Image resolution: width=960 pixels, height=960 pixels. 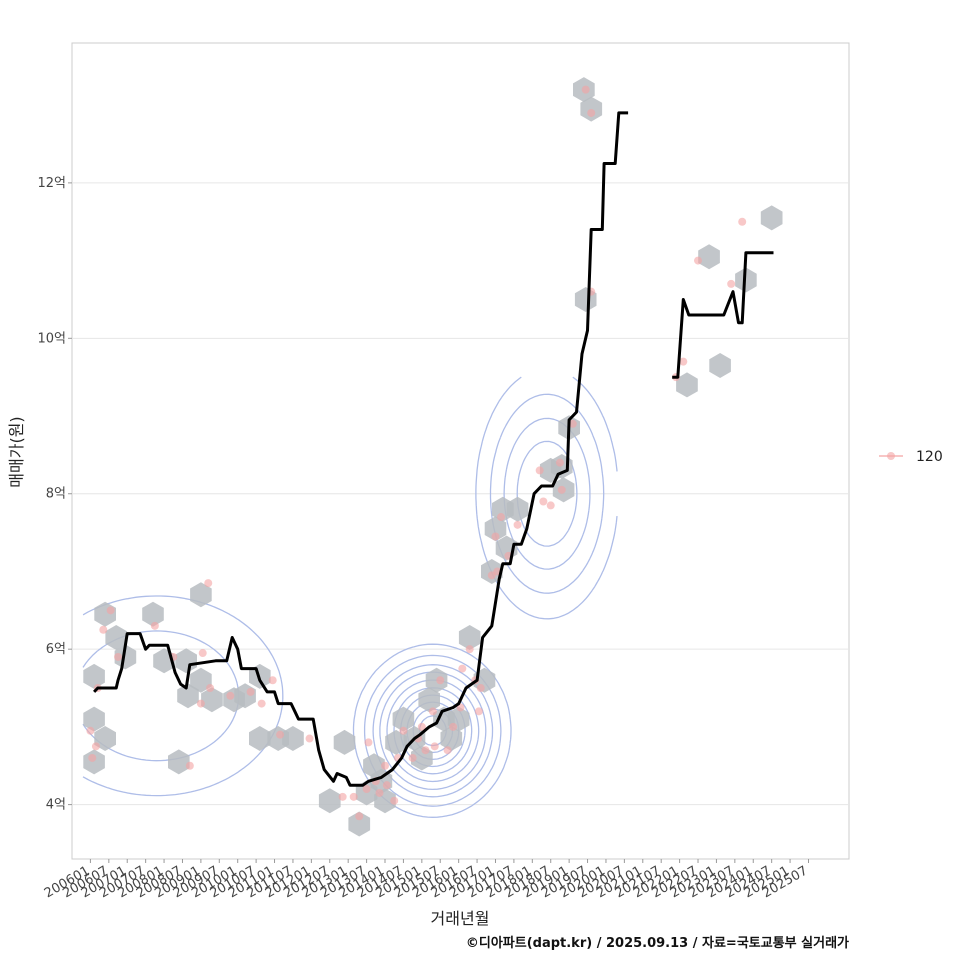 What do you see at coordinates (56, 805) in the screenshot?
I see `y-tick-label: 4억` at bounding box center [56, 805].